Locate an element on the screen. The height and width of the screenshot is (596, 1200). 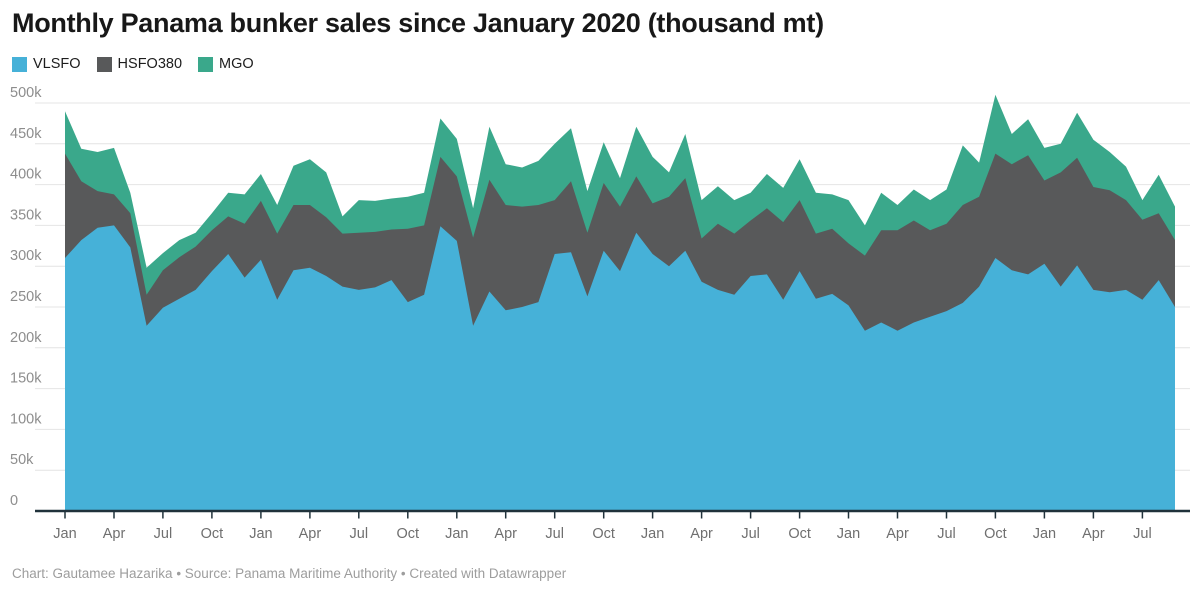
y-axis-label: 300k is located at coordinates (26, 256).